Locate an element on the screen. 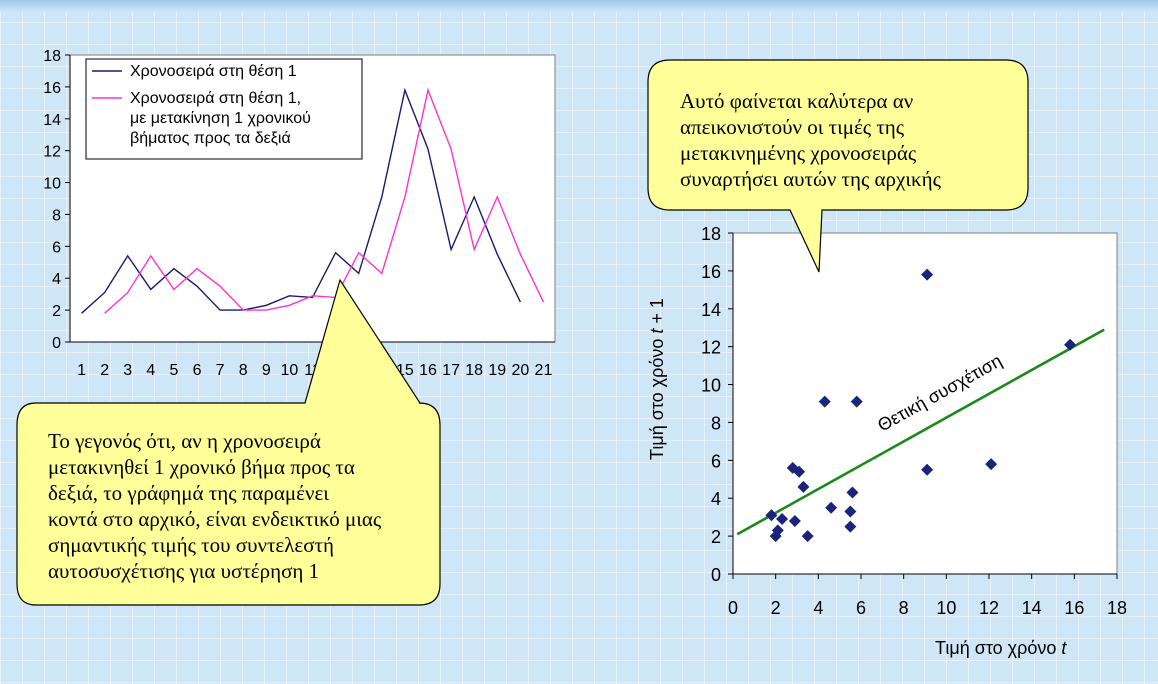  line-x-tick-label: 7 is located at coordinates (220, 370).